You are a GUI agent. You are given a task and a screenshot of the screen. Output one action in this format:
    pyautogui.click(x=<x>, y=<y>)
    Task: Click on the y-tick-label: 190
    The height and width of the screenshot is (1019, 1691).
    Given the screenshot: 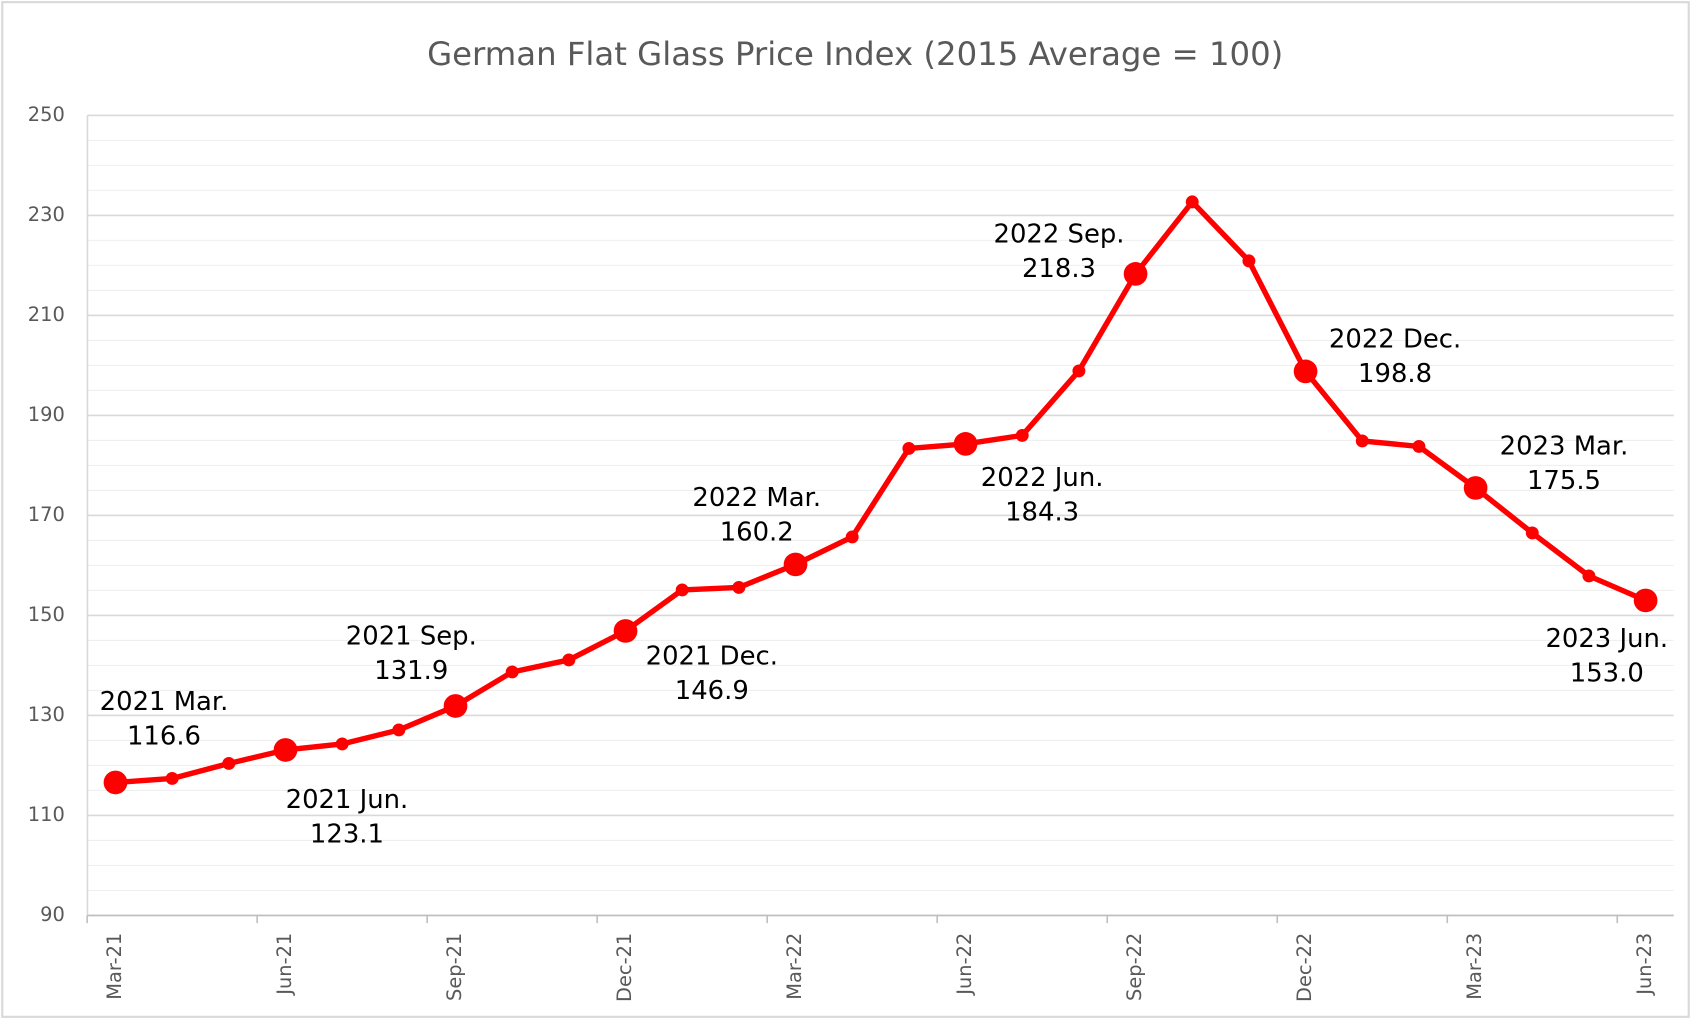 What is the action you would take?
    pyautogui.click(x=46, y=414)
    